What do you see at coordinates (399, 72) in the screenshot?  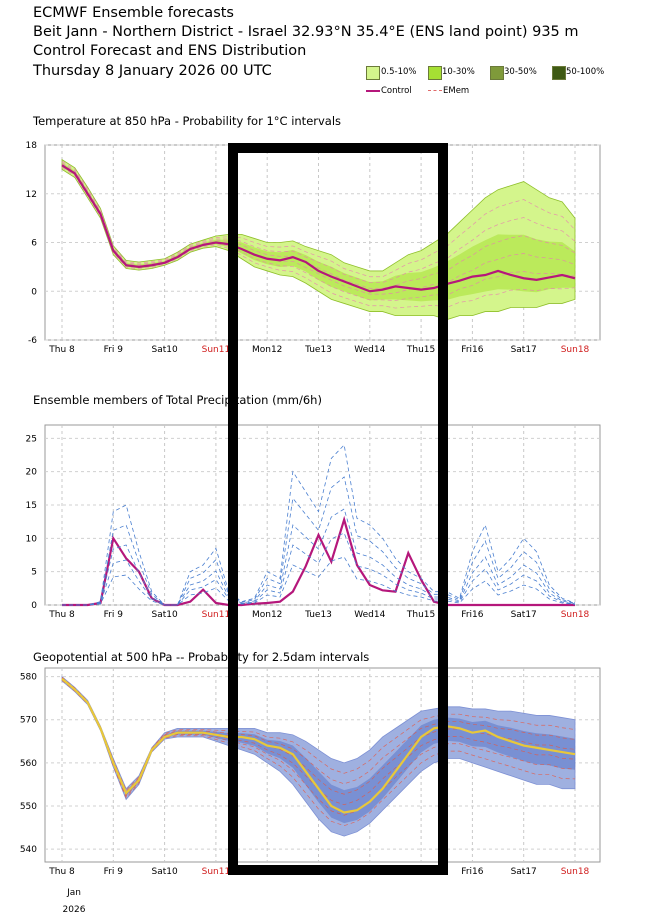 I see `legend-label-0: 0.5-10%` at bounding box center [399, 72].